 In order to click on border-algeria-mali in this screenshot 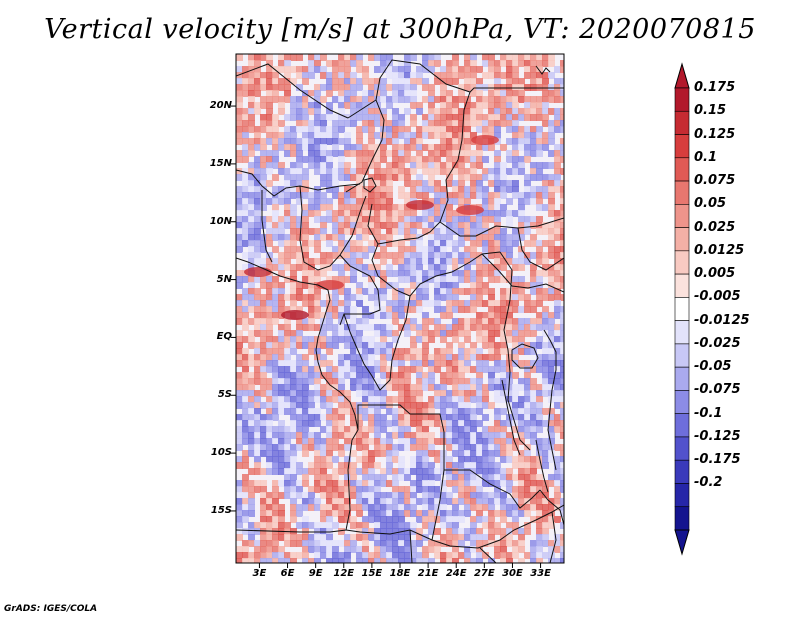, I will do `click(292, 91)`.